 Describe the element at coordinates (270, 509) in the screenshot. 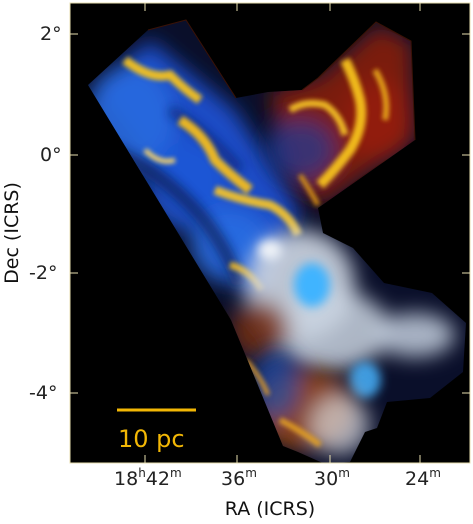

I see `x-axis-title: RA (ICRS)` at that location.